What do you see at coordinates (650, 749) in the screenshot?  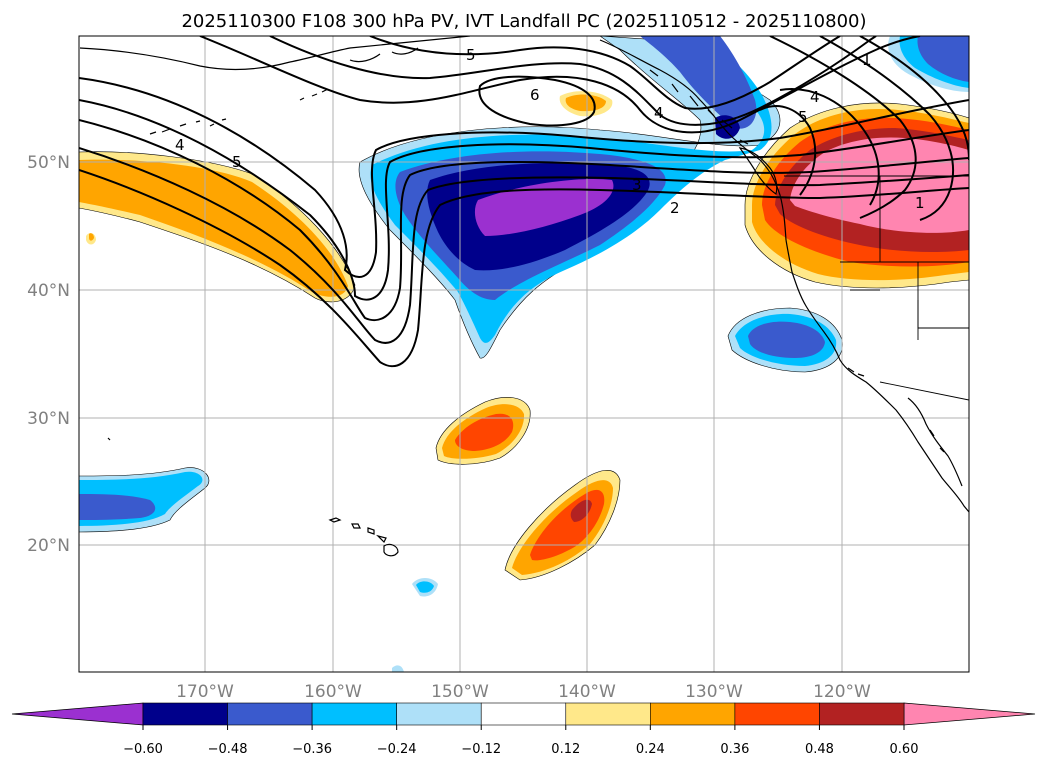 I see `colorbar-tick-label: 0.24` at bounding box center [650, 749].